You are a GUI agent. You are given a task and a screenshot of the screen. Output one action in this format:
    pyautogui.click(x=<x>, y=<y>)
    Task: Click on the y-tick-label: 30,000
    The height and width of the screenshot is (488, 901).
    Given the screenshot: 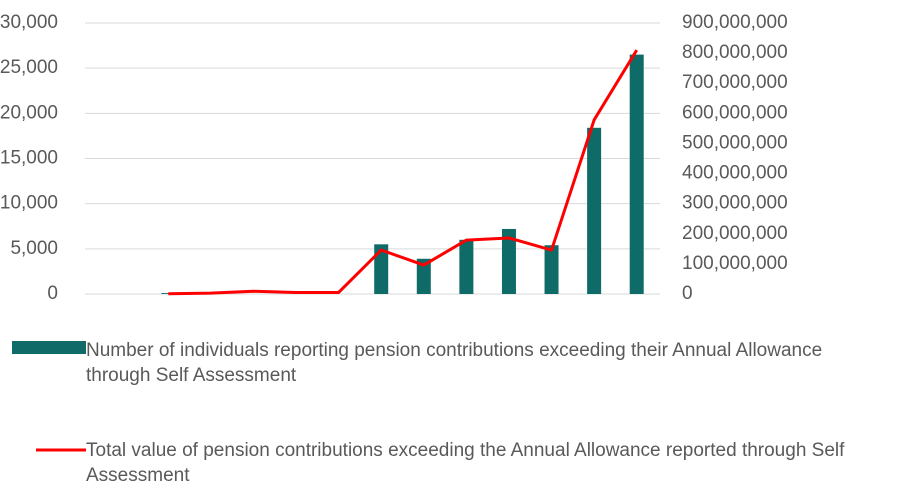 What is the action you would take?
    pyautogui.click(x=29, y=22)
    